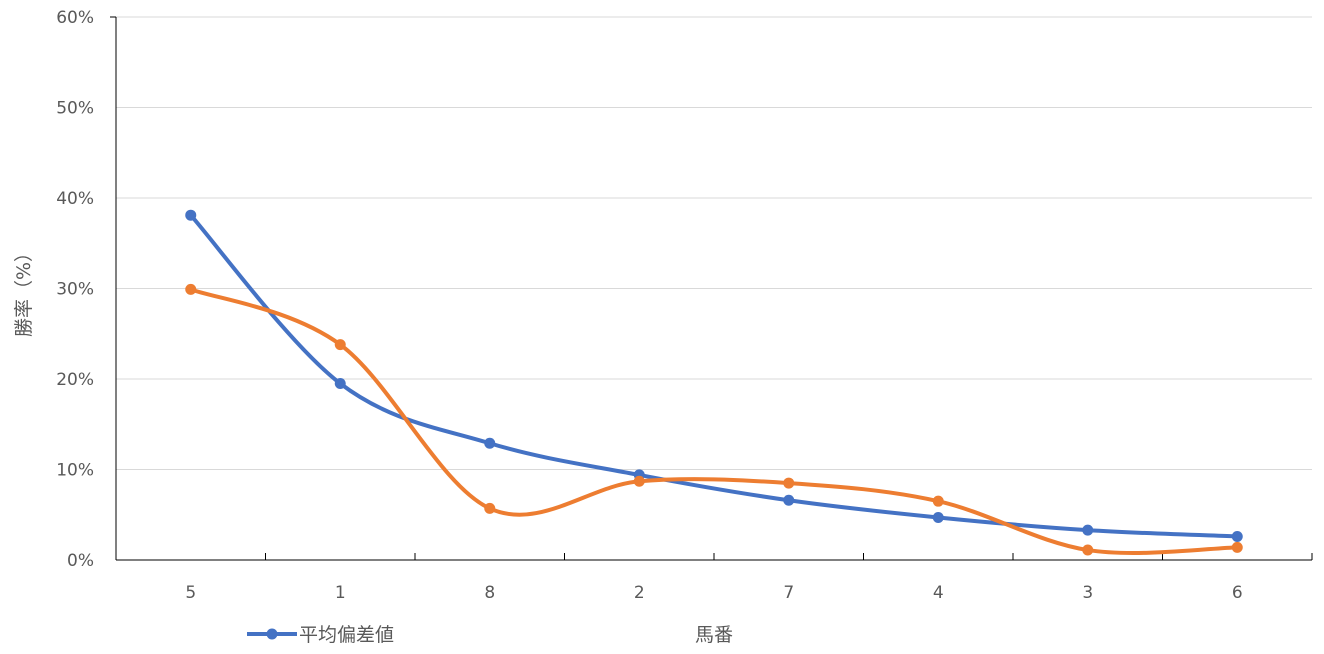  What do you see at coordinates (714, 635) in the screenshot?
I see `x-axis-title: 馬番` at bounding box center [714, 635].